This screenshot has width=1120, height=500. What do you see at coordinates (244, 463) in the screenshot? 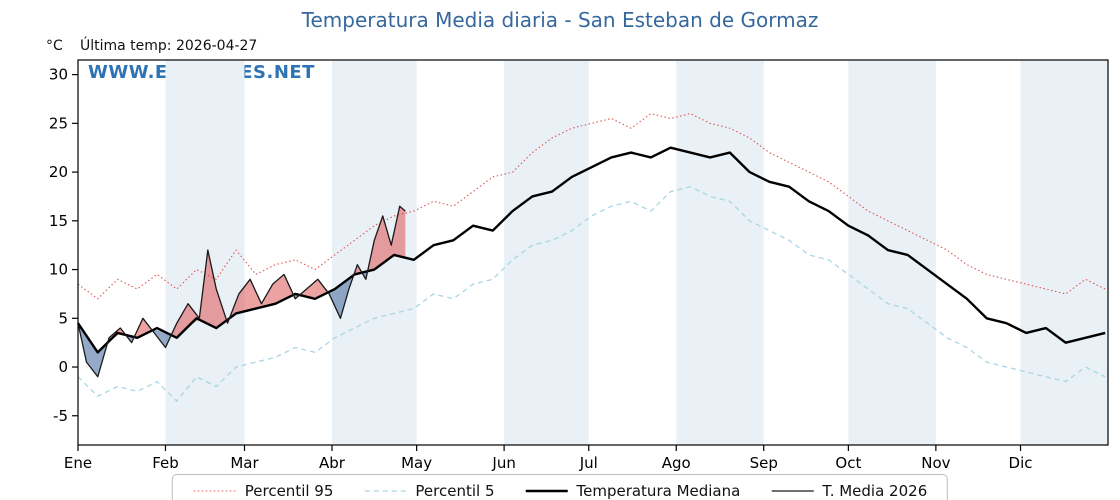
I see `svg-text: Mar` at bounding box center [244, 463].